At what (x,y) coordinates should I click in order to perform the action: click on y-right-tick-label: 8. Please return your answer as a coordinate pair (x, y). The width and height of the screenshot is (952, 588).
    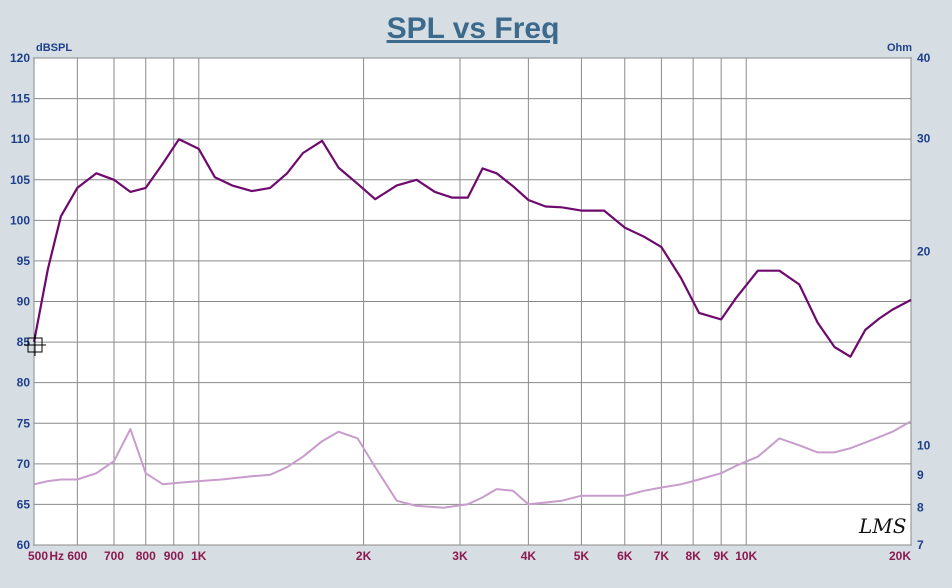
    Looking at the image, I should click on (920, 508).